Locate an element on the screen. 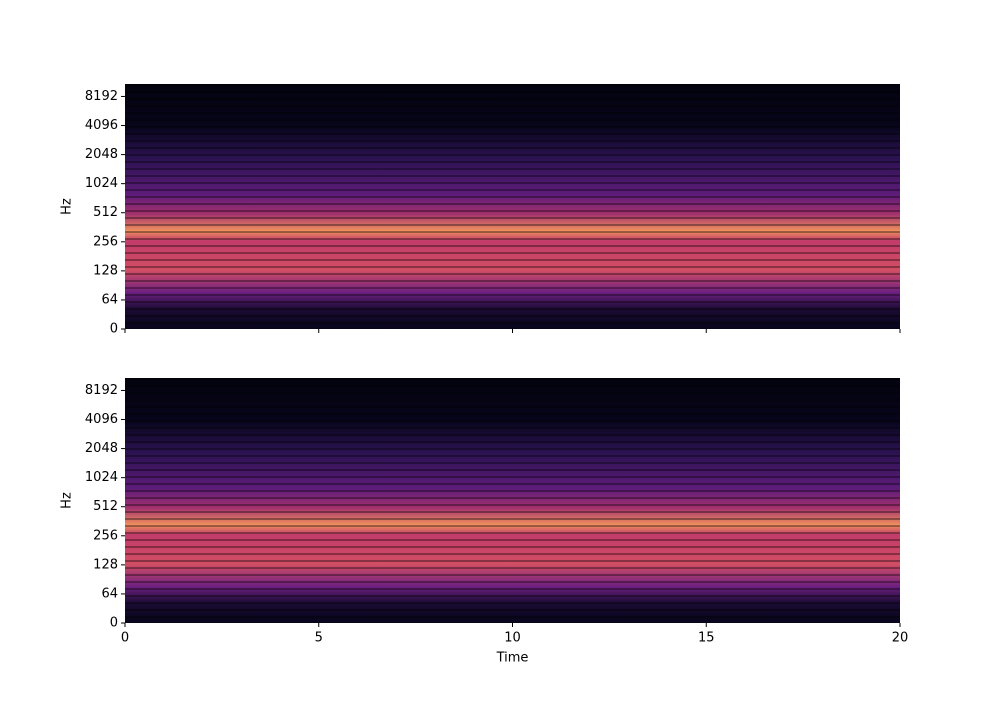 This screenshot has height=704, width=1000. x-tick-label: 20 is located at coordinates (900, 638).